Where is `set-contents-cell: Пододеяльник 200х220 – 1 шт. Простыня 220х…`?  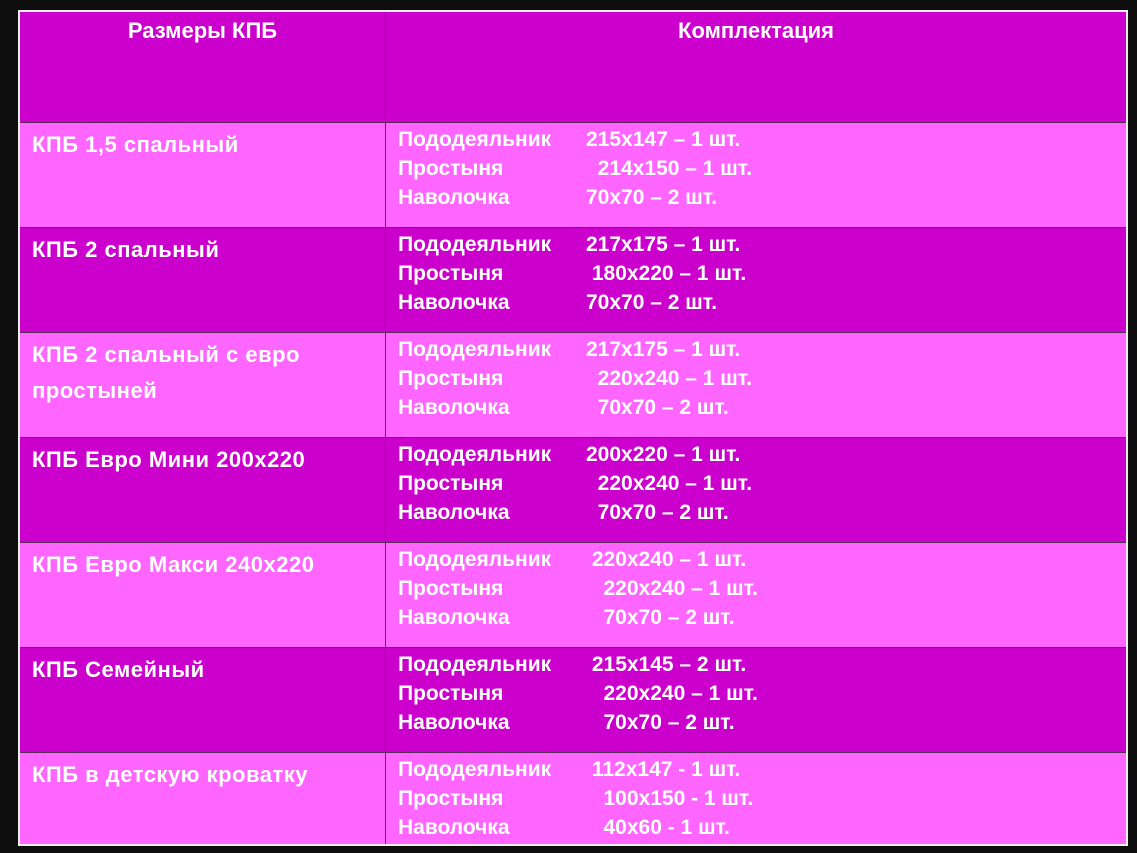 set-contents-cell: Пододеяльник 200х220 – 1 шт. Простыня 220х… is located at coordinates (756, 490).